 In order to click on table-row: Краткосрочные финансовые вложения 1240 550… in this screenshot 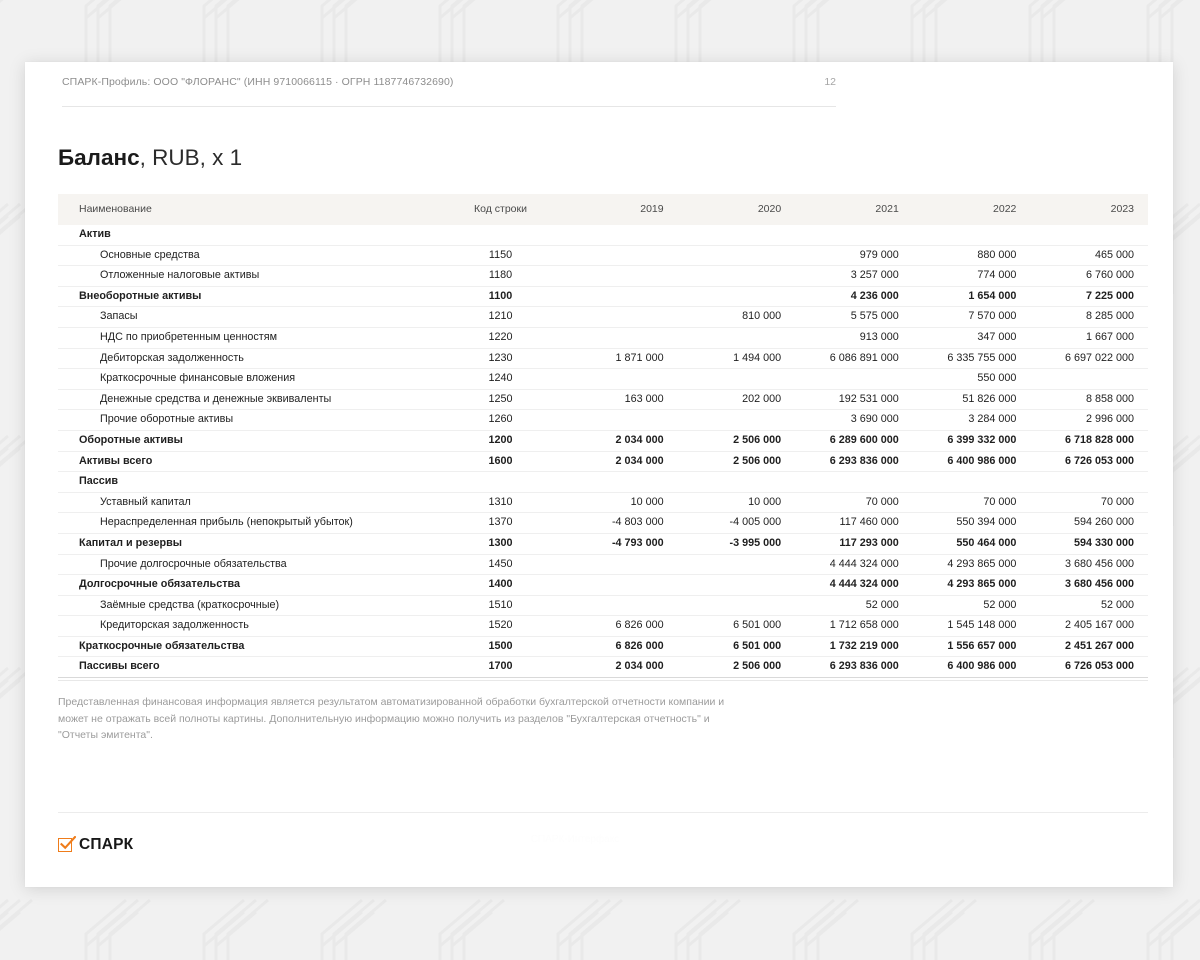, I will do `click(603, 379)`.